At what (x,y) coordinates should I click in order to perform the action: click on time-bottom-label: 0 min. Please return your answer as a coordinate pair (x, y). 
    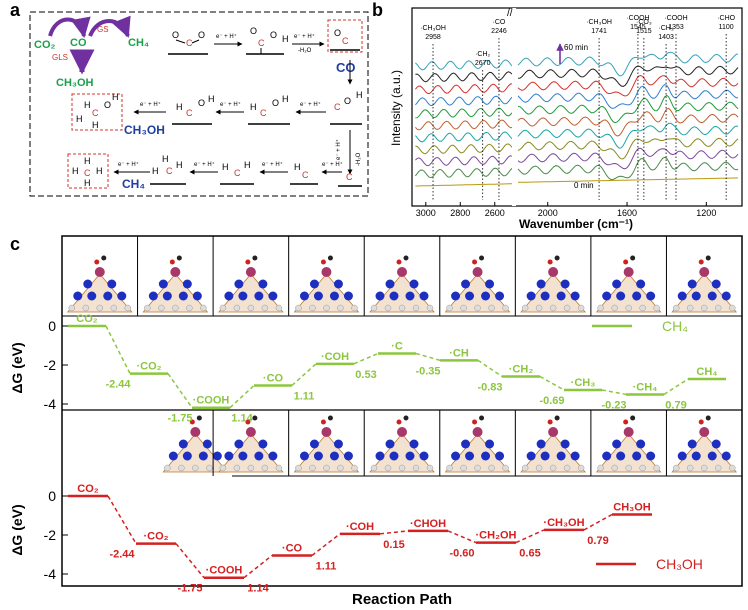
    Looking at the image, I should click on (584, 185).